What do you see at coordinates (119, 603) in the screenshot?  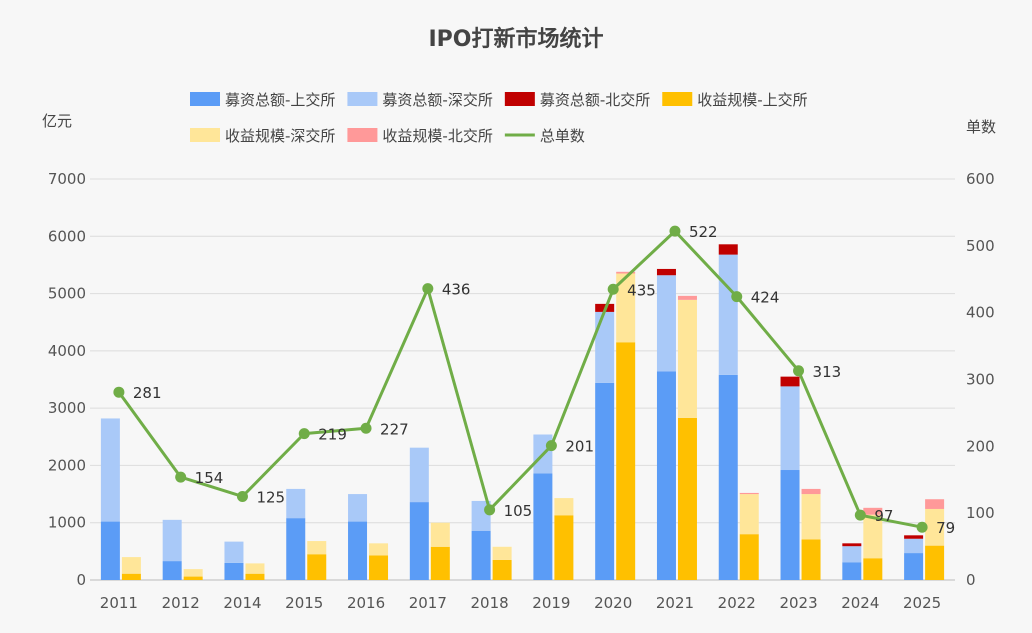 I see `x-tick-label: 2011` at bounding box center [119, 603].